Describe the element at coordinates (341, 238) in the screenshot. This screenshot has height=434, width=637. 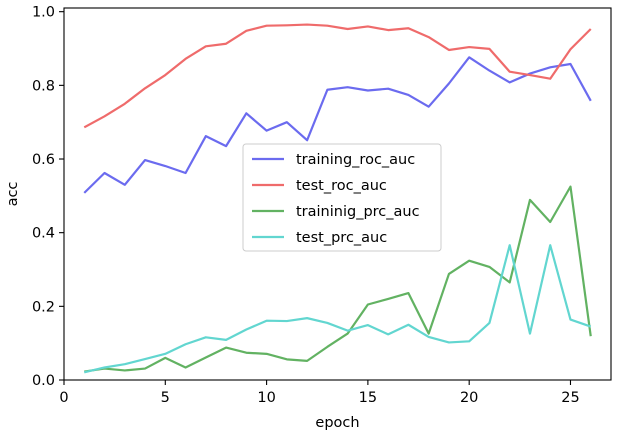
I see `legend-entry: test_prc_auc` at that location.